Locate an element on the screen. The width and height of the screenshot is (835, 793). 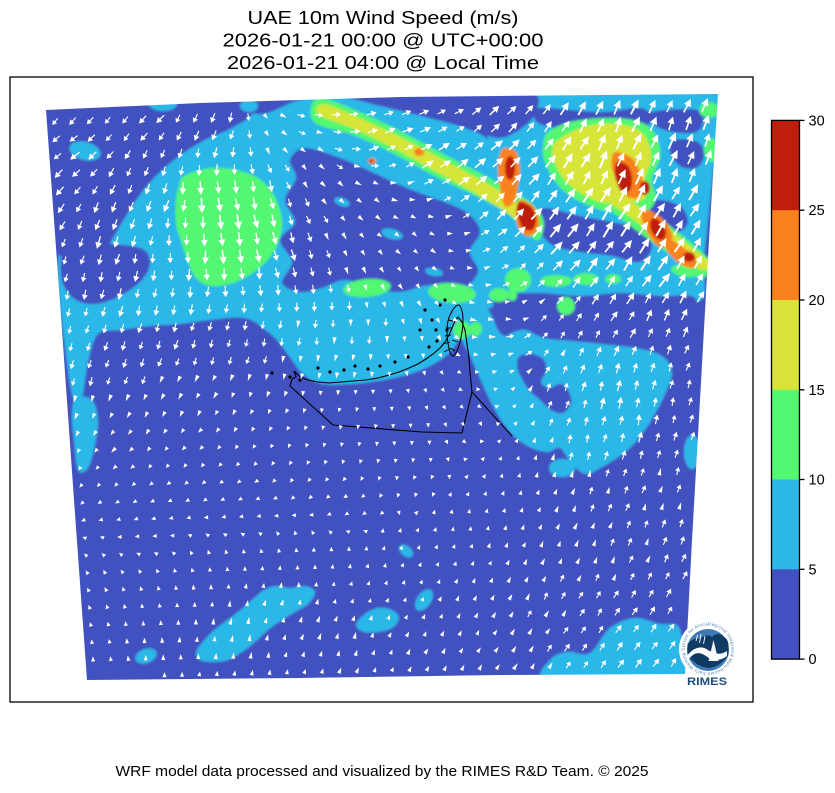
svg-text: RIMES is located at coordinates (707, 682).